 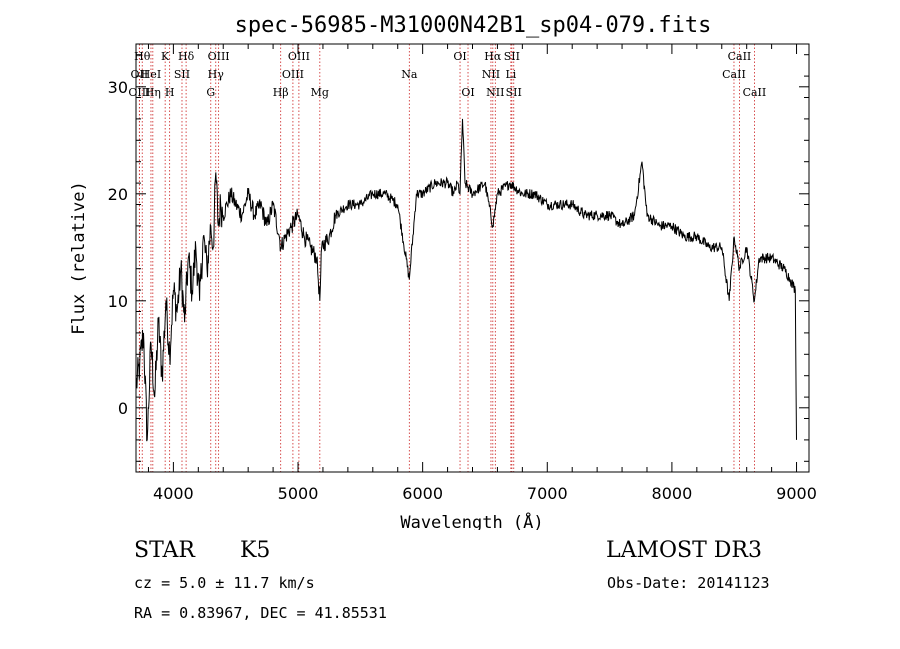 I want to click on line-marker-label: K, so click(x=165, y=56).